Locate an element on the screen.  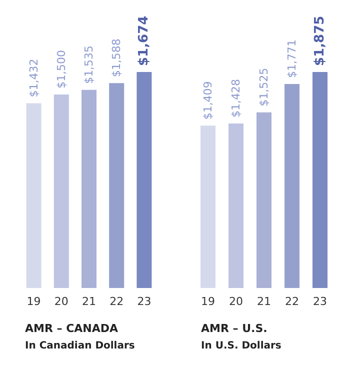
data-label: $1,409 is located at coordinates (208, 100).